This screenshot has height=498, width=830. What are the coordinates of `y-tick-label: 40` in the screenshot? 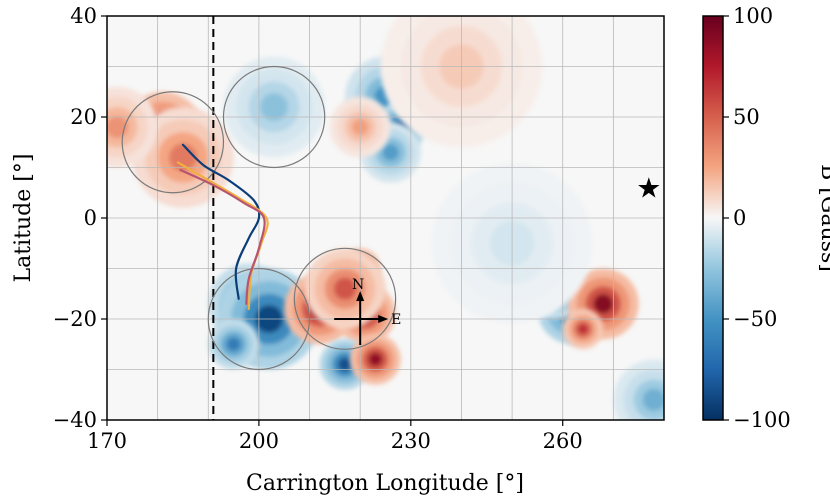 It's located at (83, 16).